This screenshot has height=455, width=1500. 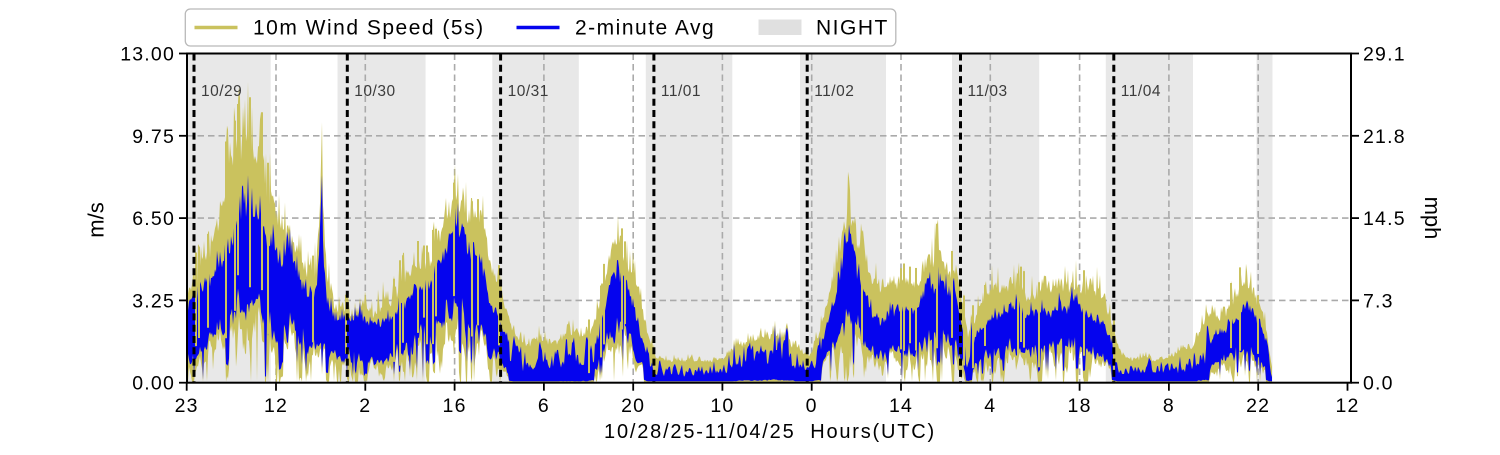 I want to click on svg-text: 4, so click(x=990, y=406).